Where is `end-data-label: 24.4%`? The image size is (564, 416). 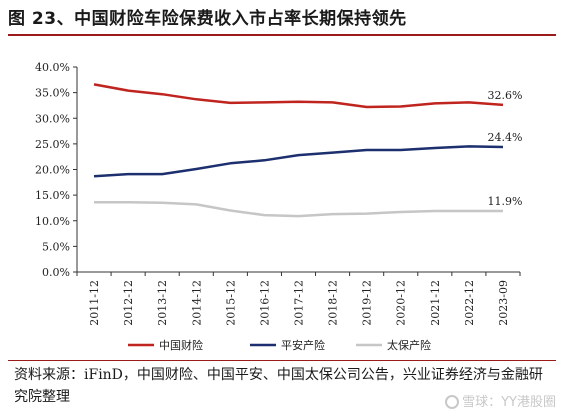 end-data-label: 24.4% is located at coordinates (504, 137).